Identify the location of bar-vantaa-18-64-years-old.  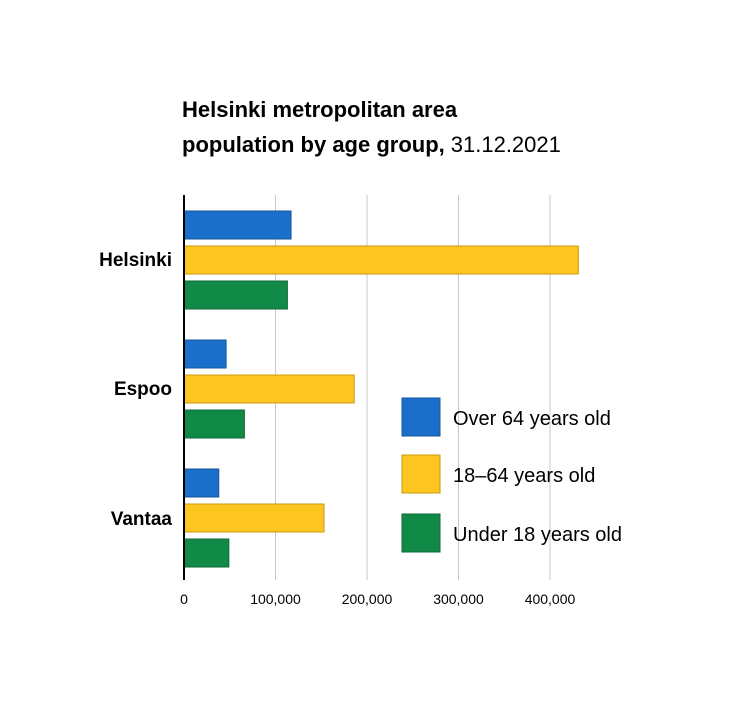
(254, 518).